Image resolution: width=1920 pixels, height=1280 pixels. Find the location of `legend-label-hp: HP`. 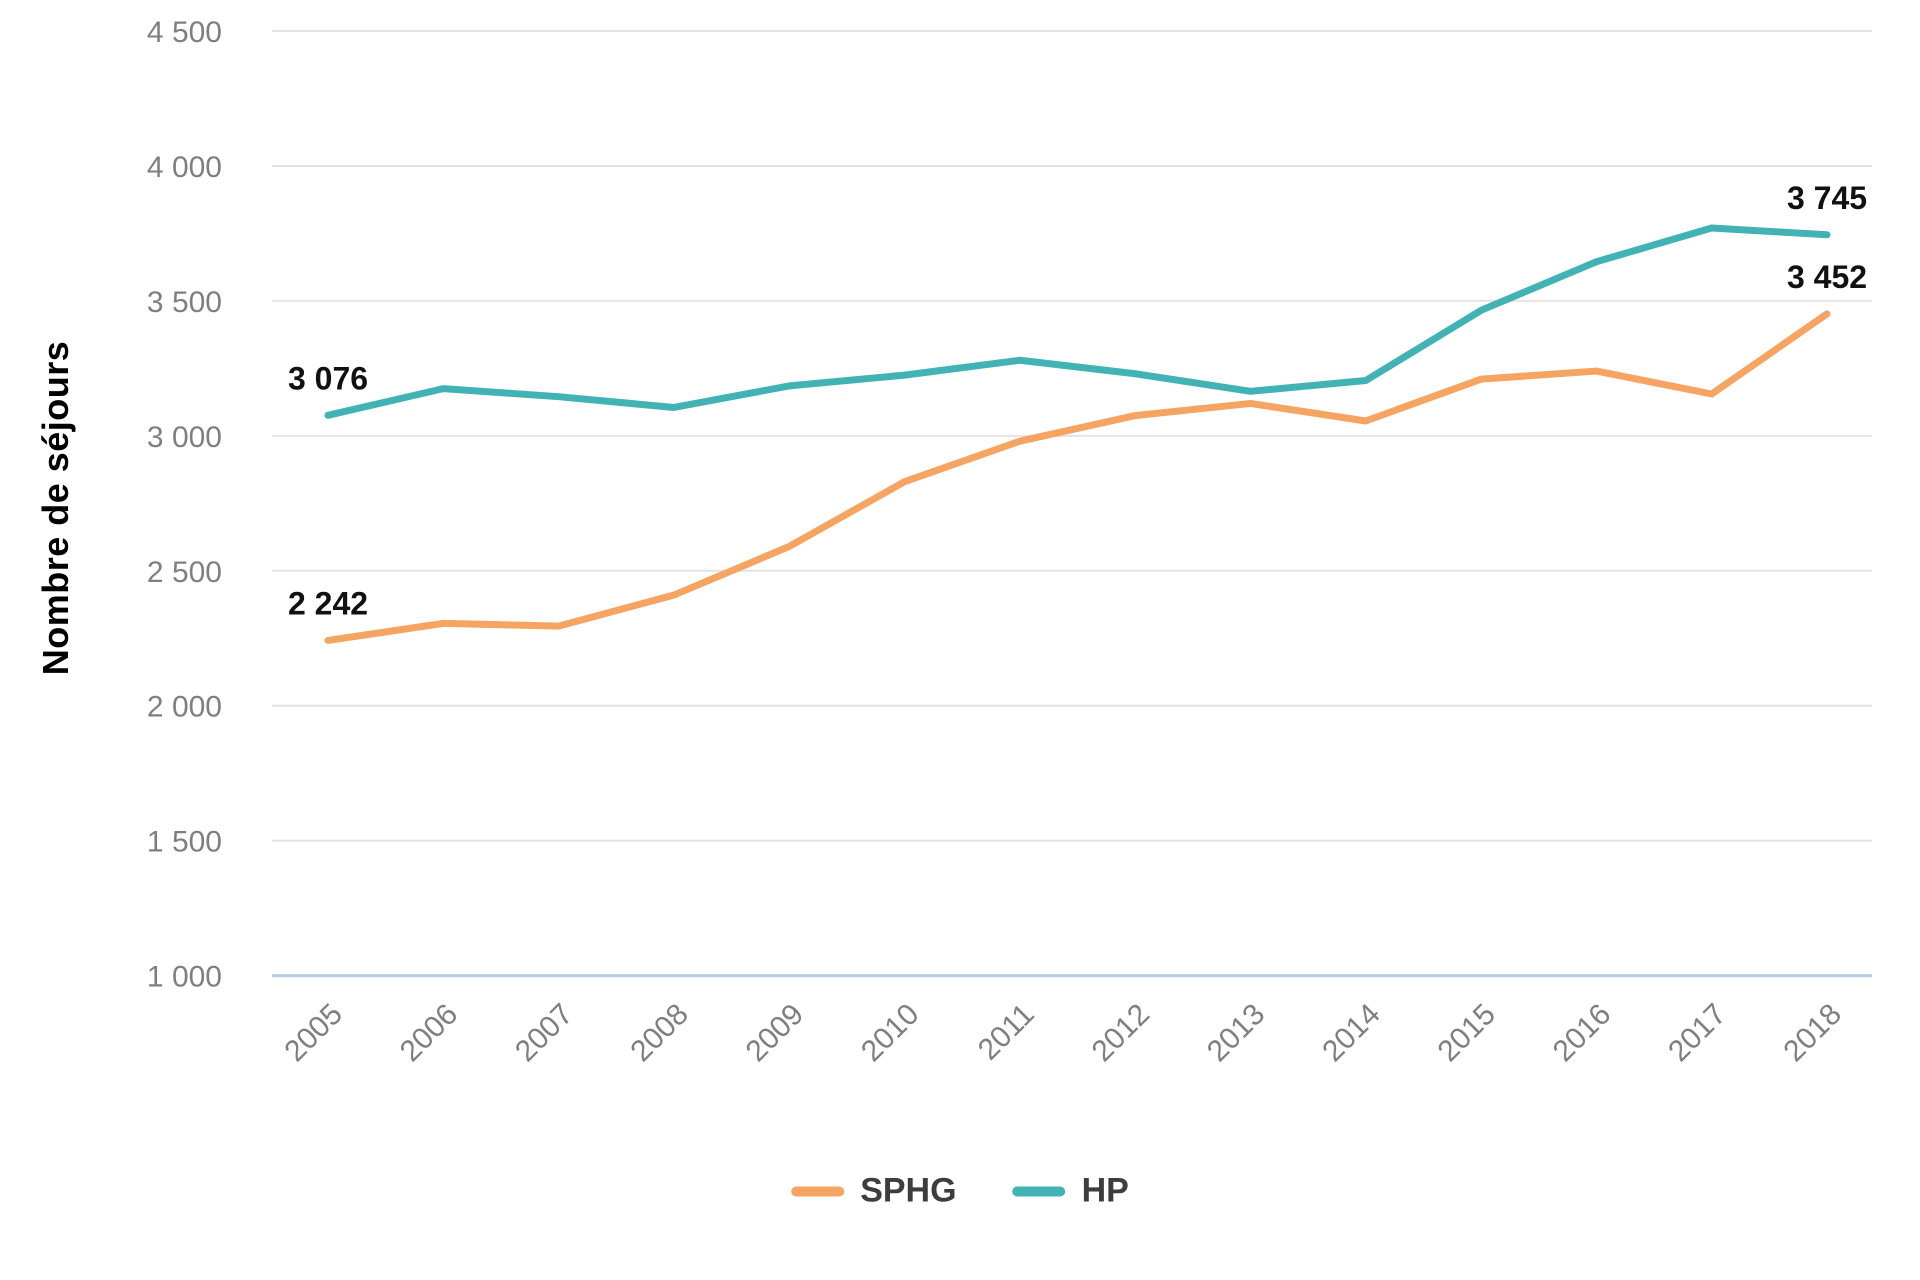

legend-label-hp: HP is located at coordinates (1105, 1190).